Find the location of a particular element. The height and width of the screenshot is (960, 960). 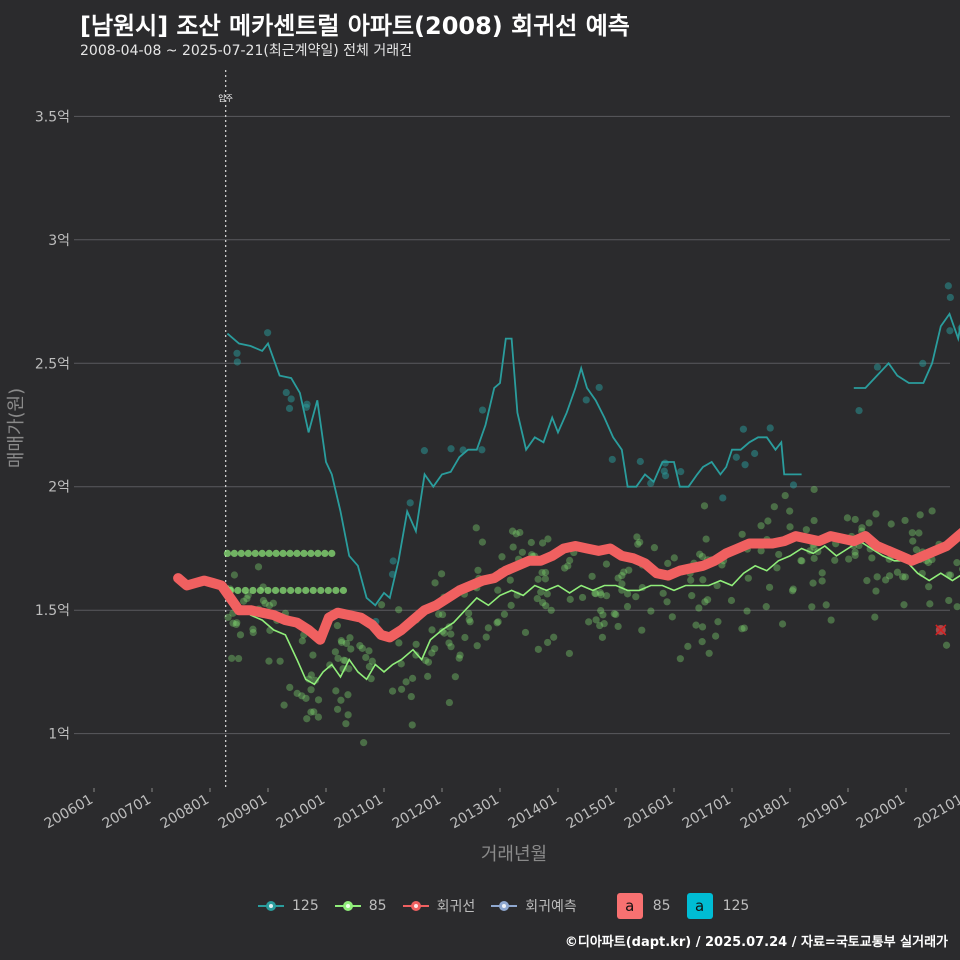

legend-item-125: 125 is located at coordinates (288, 906).